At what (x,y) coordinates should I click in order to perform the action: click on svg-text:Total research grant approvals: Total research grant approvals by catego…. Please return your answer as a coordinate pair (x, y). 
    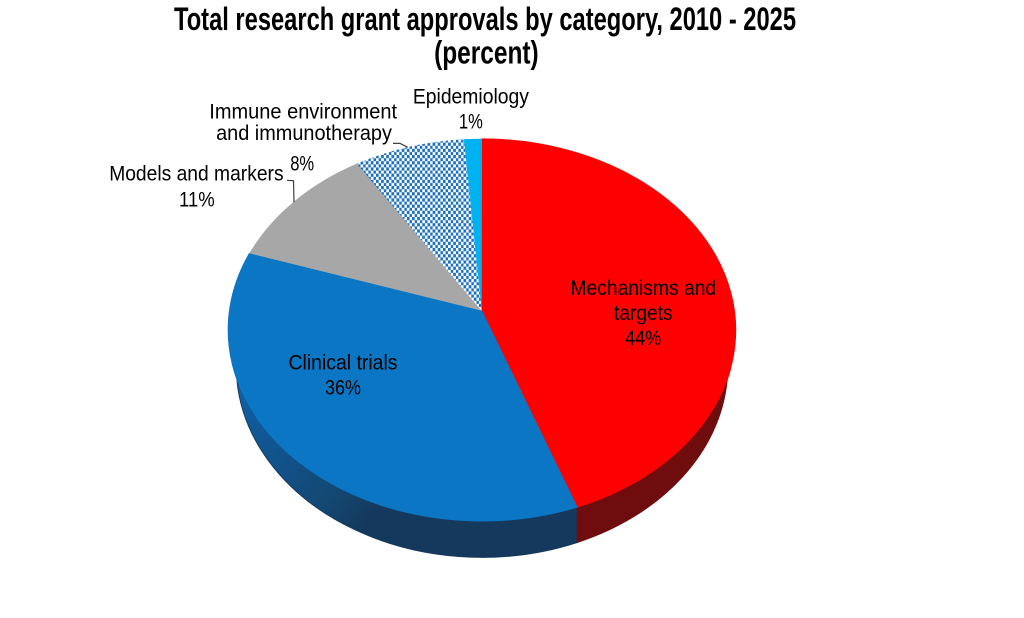
    Looking at the image, I should click on (485, 19).